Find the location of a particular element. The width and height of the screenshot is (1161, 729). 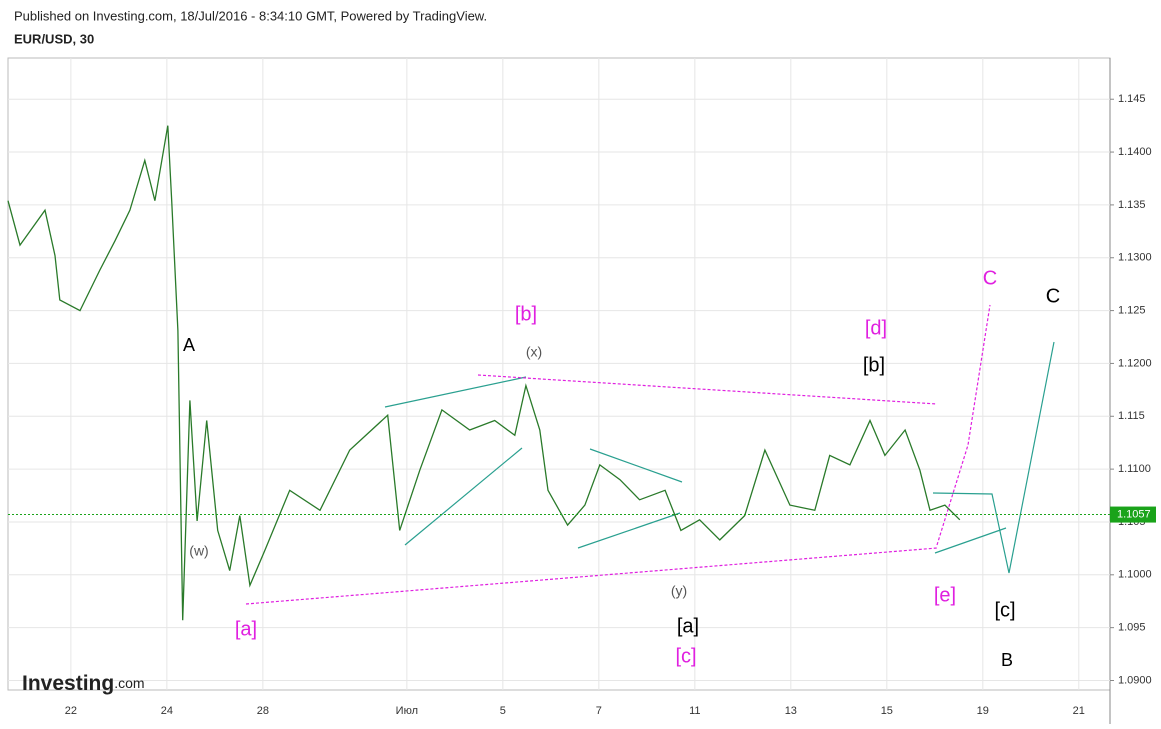

x-tick-label: 15 is located at coordinates (887, 711).